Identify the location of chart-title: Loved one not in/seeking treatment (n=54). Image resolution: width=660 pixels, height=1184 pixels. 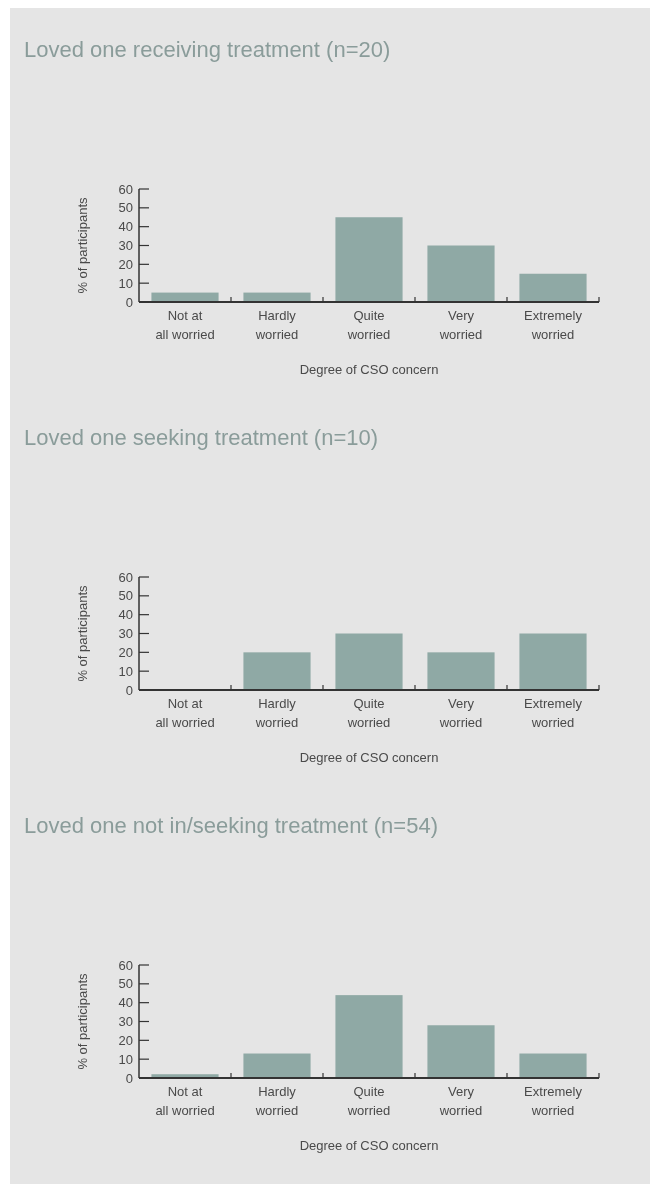
(231, 825).